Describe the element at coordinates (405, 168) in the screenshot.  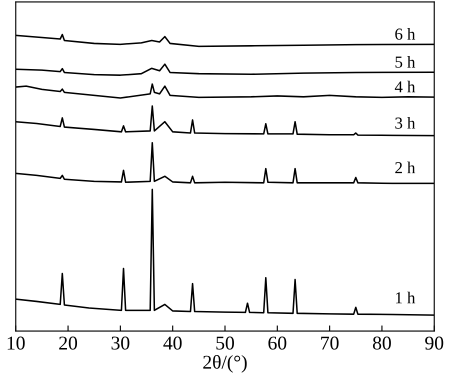
I see `series-label: 2 h` at that location.